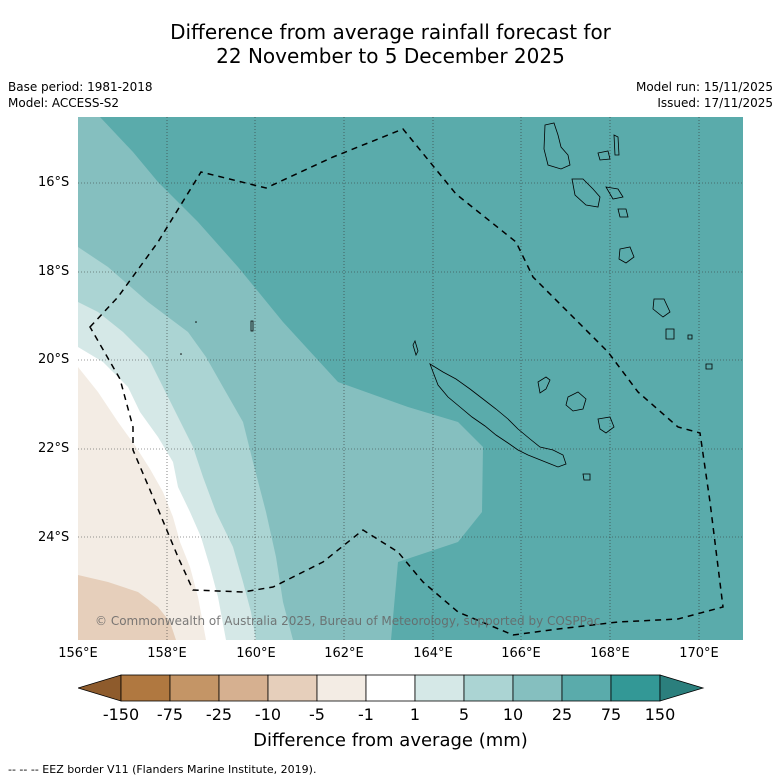 The height and width of the screenshot is (781, 781). Describe the element at coordinates (54, 448) in the screenshot. I see `lat-label-22s: 22°S` at that location.